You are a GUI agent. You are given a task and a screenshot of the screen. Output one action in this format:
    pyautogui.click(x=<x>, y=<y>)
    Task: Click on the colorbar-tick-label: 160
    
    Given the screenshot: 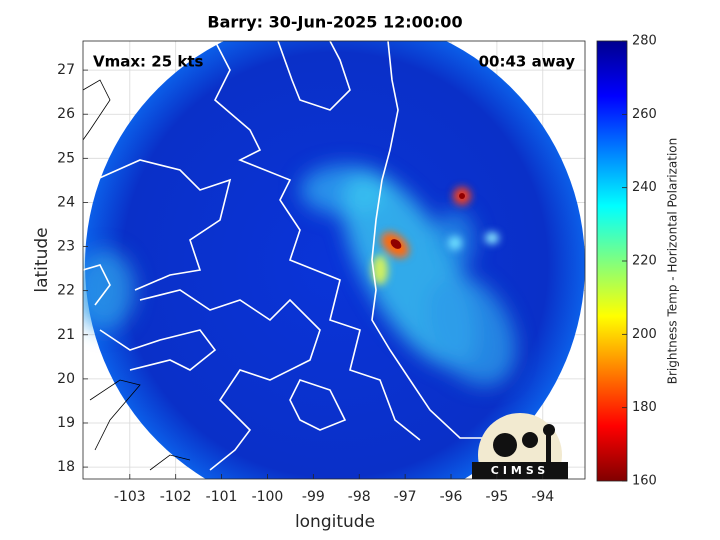 What is the action you would take?
    pyautogui.click(x=644, y=481)
    